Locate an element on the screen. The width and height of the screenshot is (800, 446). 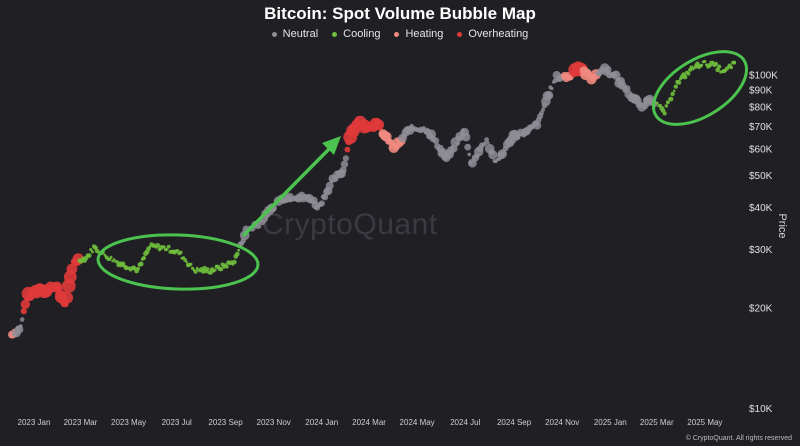
legend-item-overheating: Overheating is located at coordinates (492, 34).